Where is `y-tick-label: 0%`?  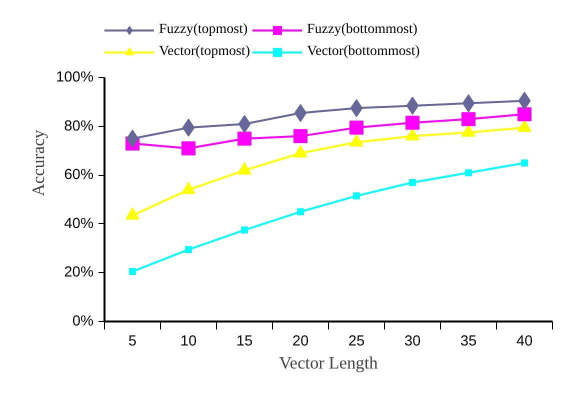
y-tick-label: 0% is located at coordinates (83, 322).